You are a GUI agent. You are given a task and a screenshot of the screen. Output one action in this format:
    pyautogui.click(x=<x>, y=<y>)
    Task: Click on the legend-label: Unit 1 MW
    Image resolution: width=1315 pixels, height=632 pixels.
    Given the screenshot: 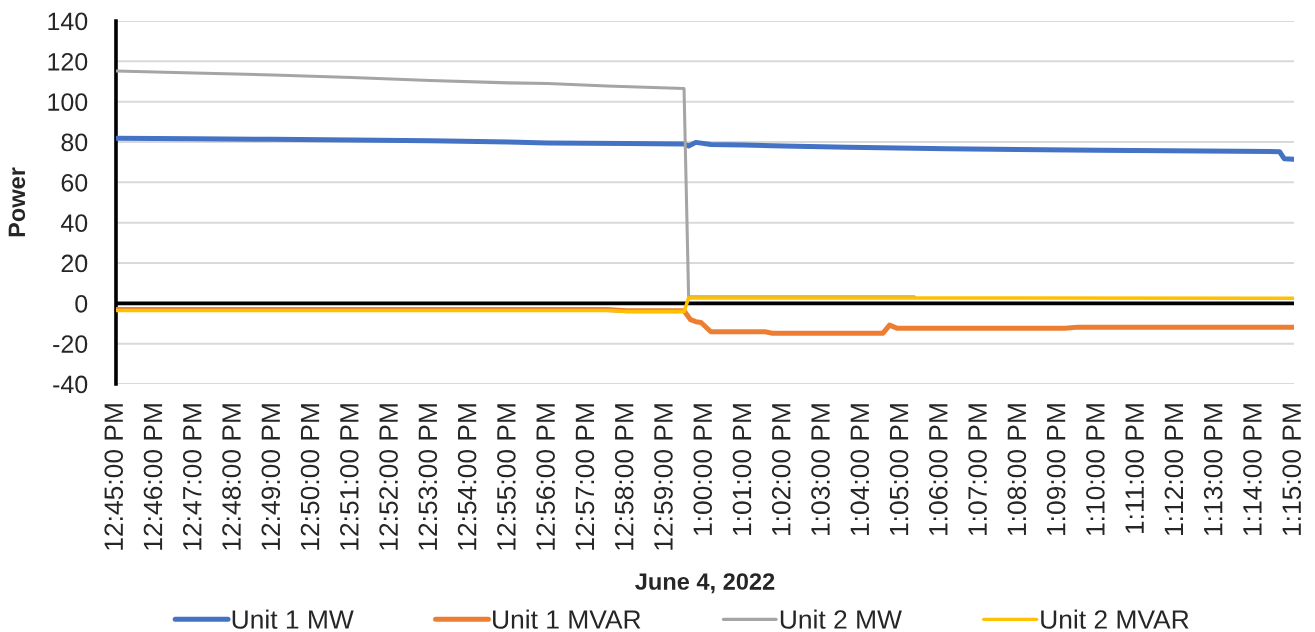 What is the action you would take?
    pyautogui.click(x=293, y=619)
    